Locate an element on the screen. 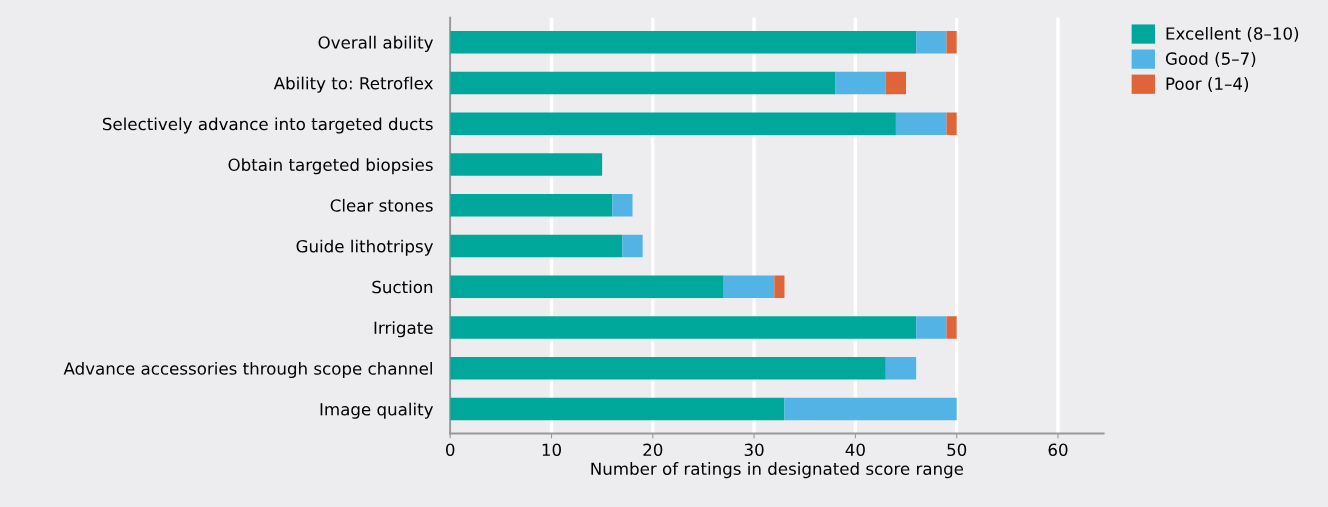  y-tick-label: Image quality is located at coordinates (377, 410).